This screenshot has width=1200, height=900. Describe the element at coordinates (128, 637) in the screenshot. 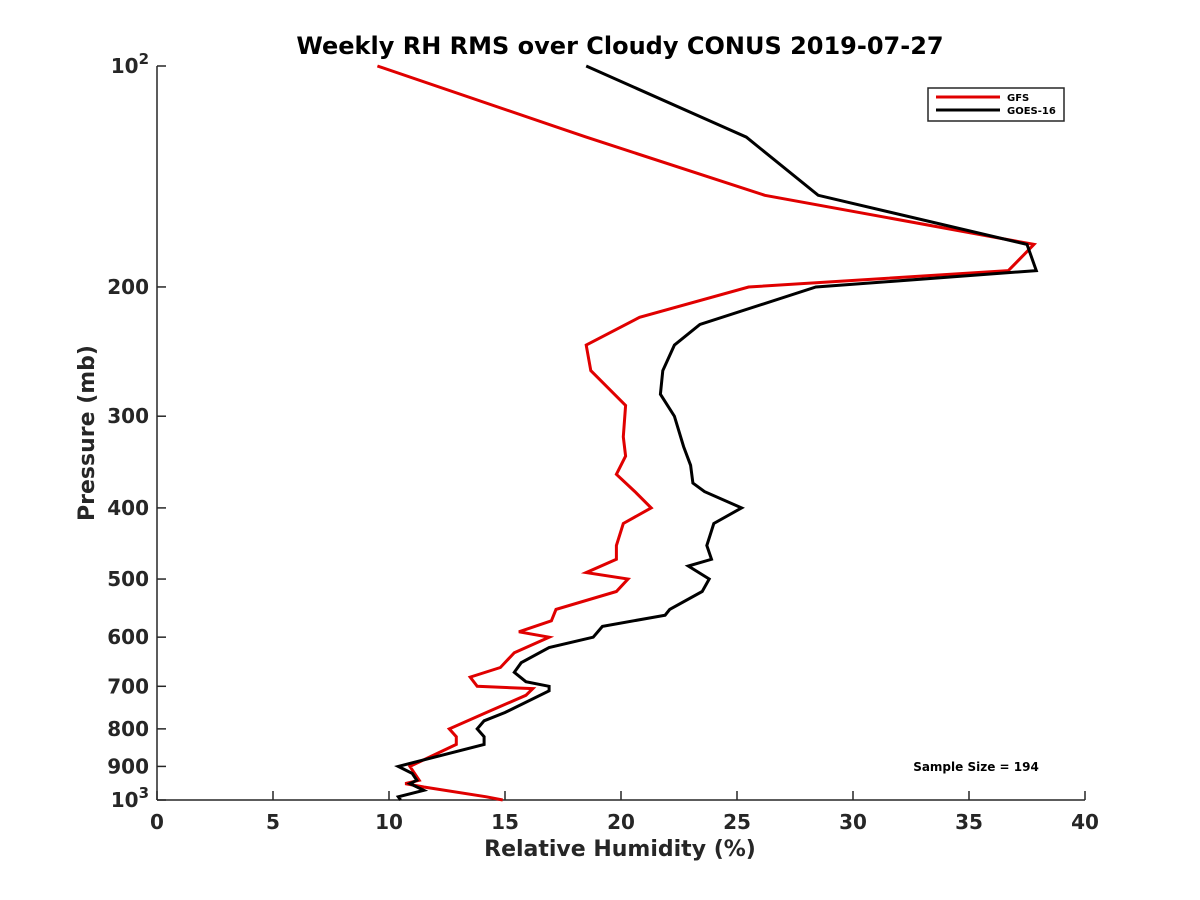

I see `y-tick-label: 600` at that location.